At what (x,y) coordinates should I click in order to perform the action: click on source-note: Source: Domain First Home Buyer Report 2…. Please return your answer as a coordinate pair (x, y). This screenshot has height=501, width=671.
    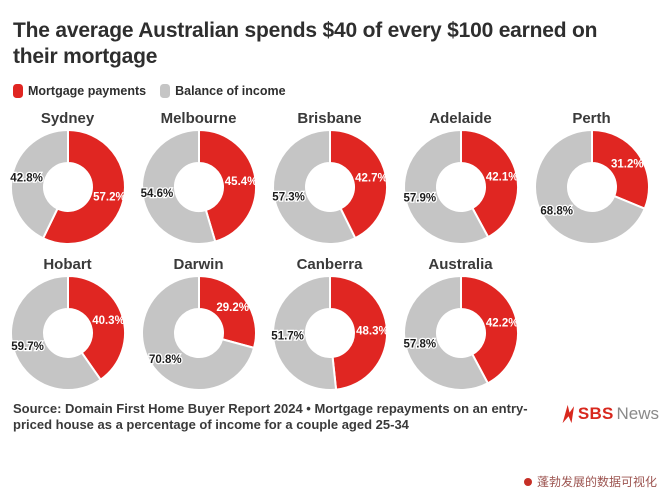
    Looking at the image, I should click on (270, 416).